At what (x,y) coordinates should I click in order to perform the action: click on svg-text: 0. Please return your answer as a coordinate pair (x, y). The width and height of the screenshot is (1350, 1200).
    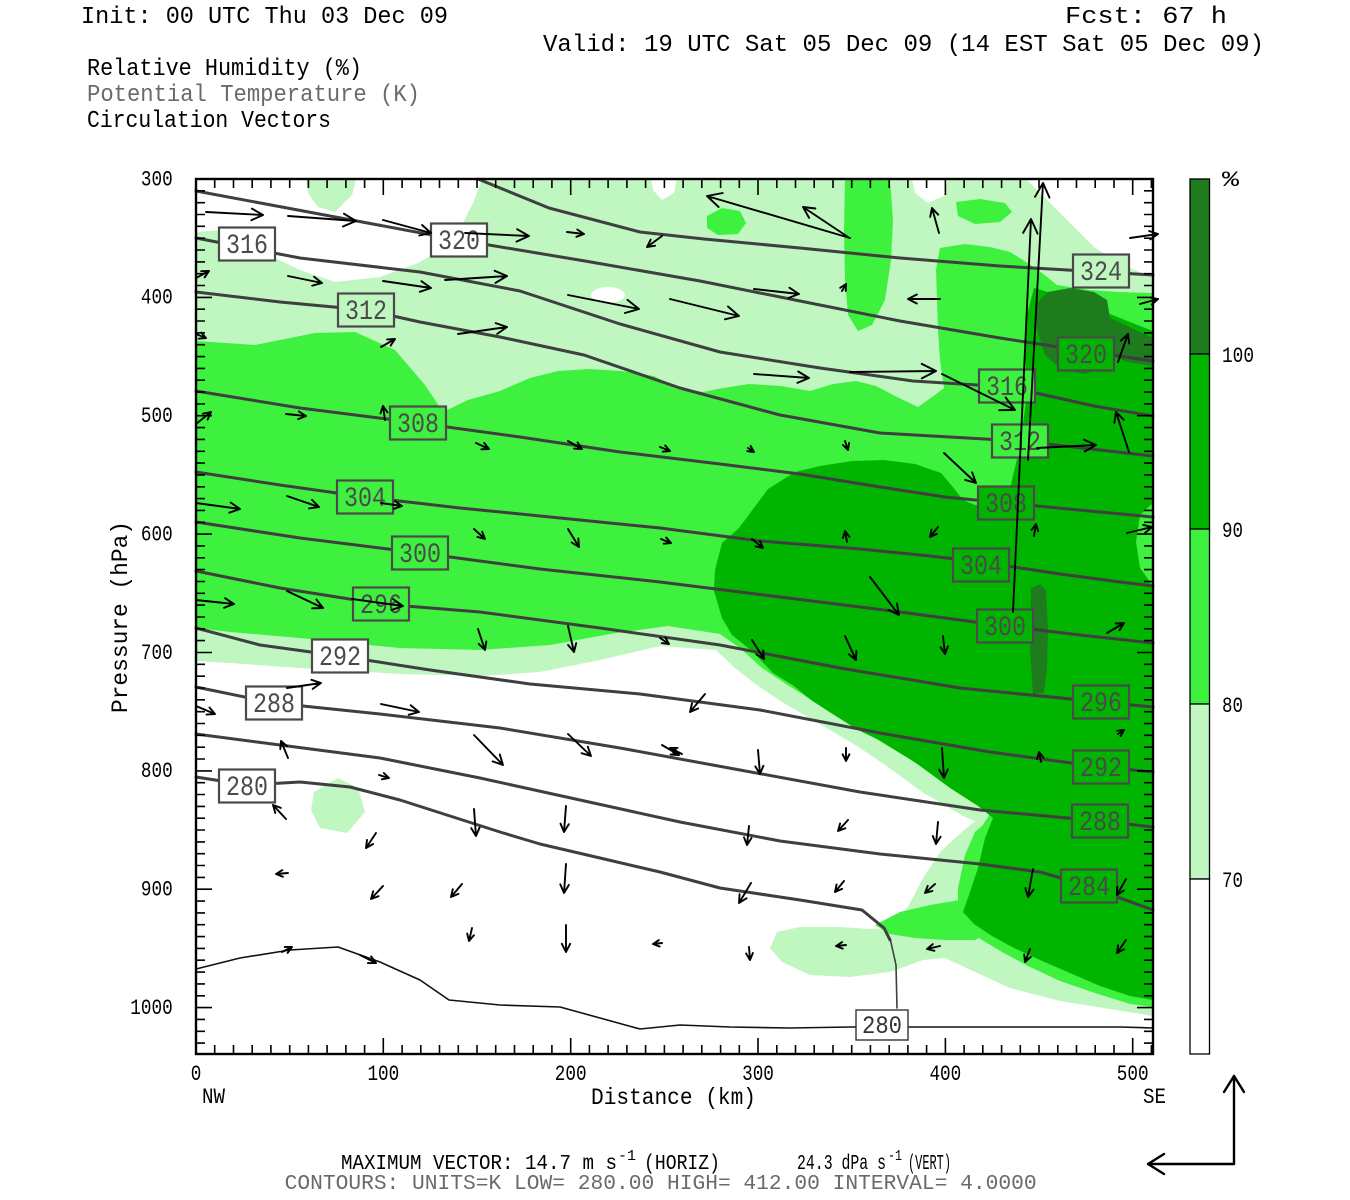
    Looking at the image, I should click on (196, 1074).